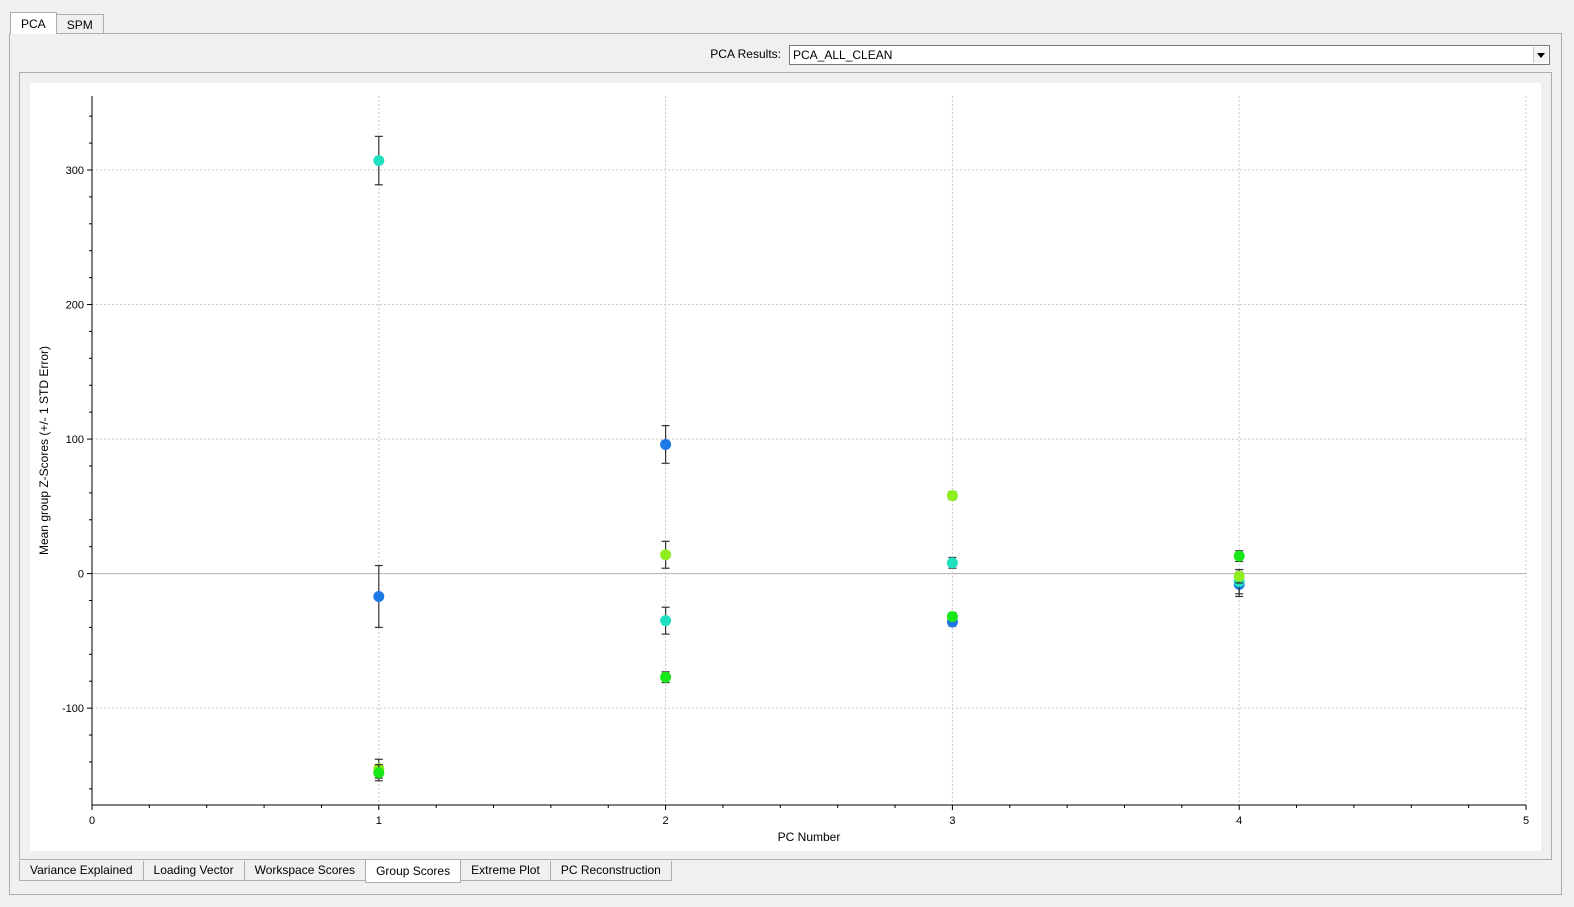 The image size is (1574, 907). I want to click on pca-results-label: PCA Results:, so click(745, 54).